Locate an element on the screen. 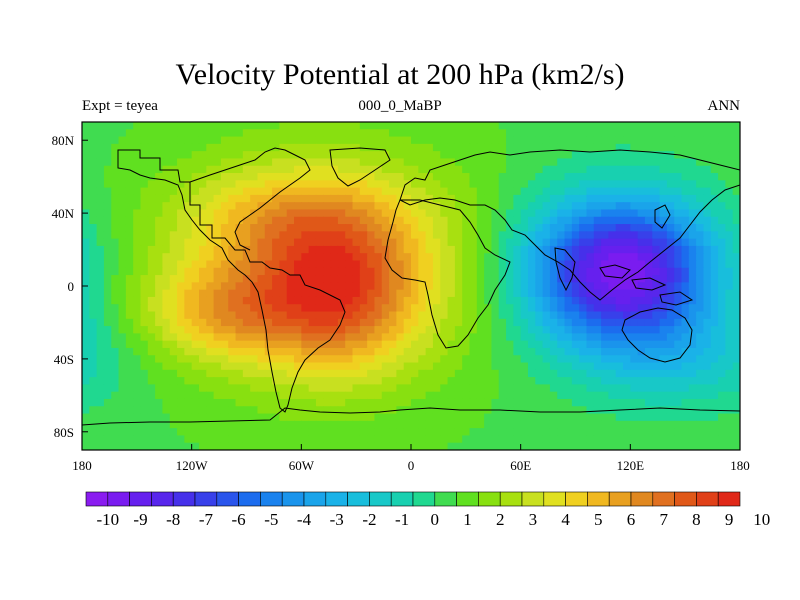 The image size is (800, 600). coastline-japan is located at coordinates (662, 216).